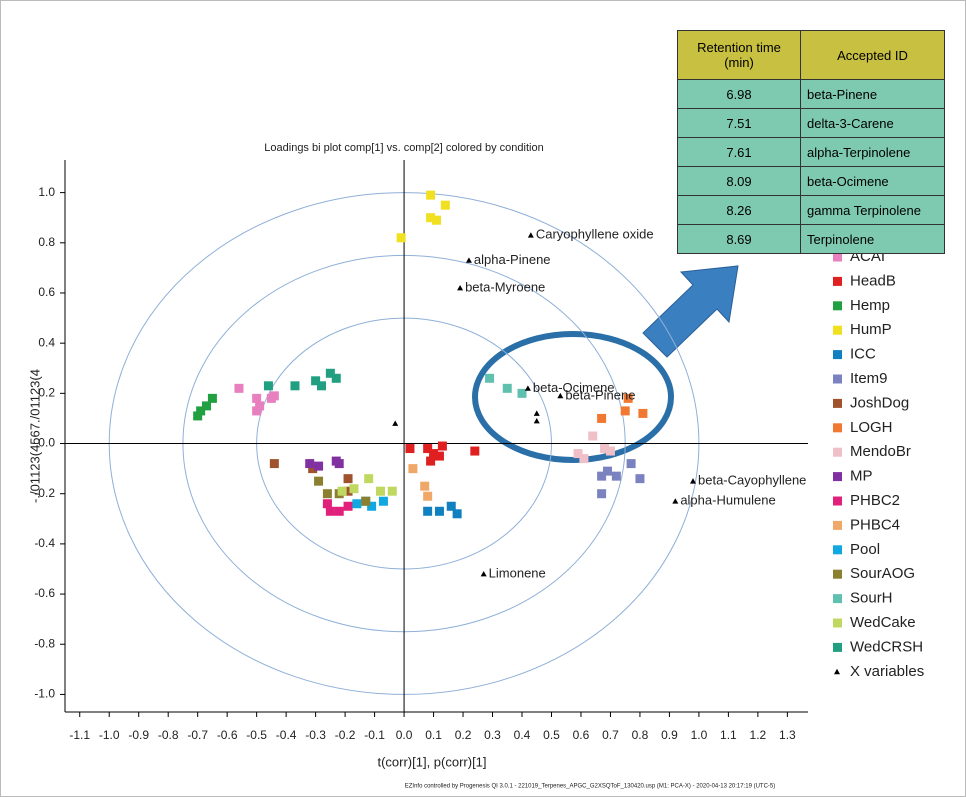  Describe the element at coordinates (522, 735) in the screenshot. I see `x-tick-label: 0.4` at that location.